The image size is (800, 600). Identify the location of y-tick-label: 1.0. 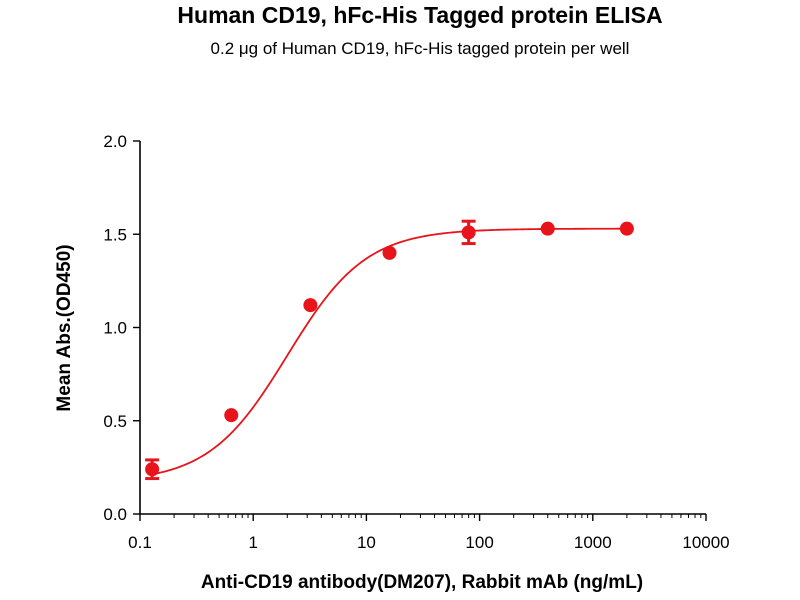
(115, 328).